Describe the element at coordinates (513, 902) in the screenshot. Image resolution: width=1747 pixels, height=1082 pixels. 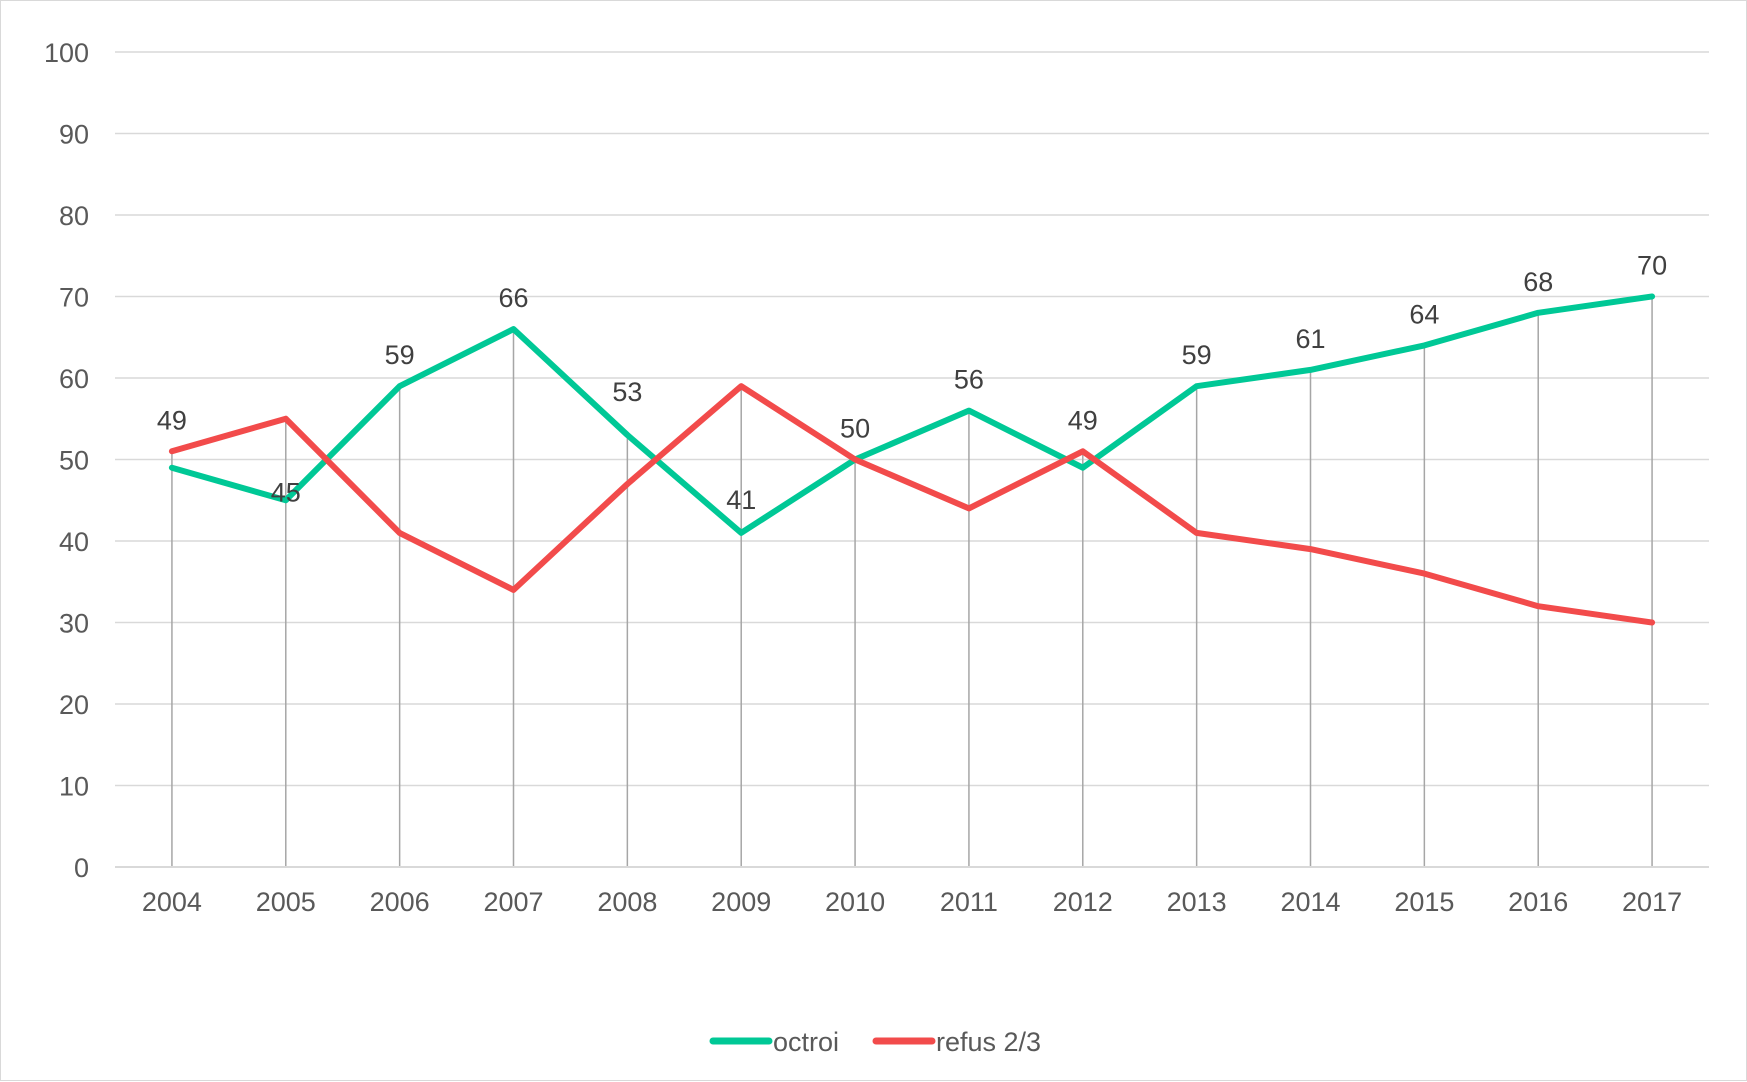
I see `x-tick-label: 2007` at that location.